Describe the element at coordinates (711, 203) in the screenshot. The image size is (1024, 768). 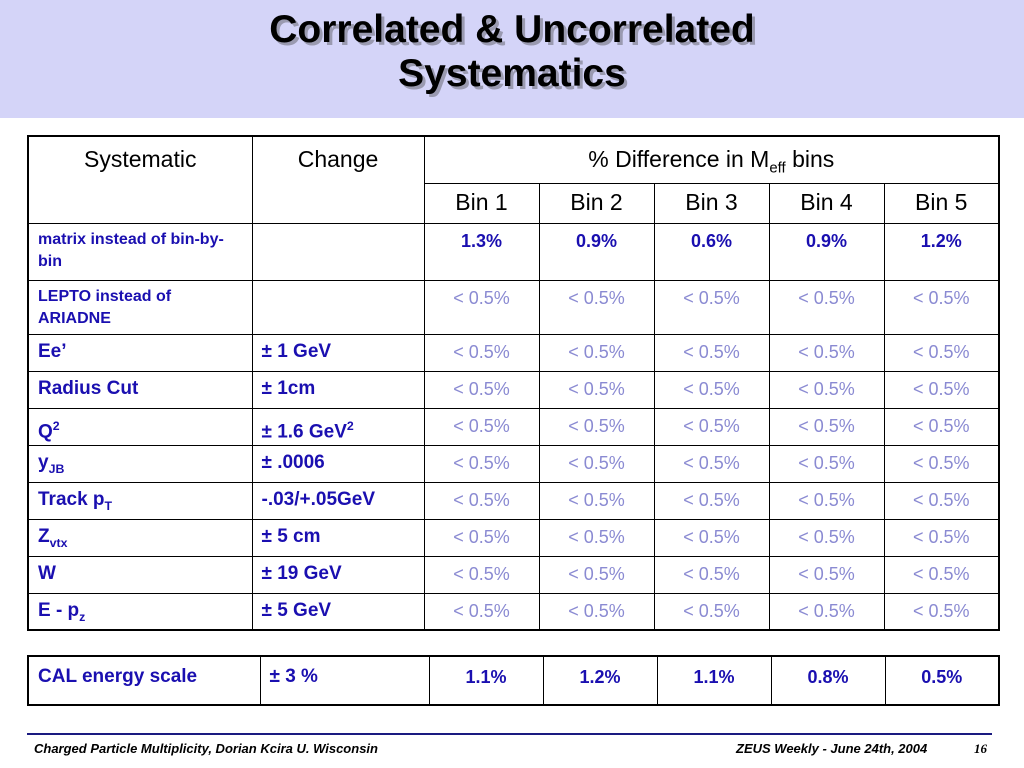
I see `header-bin-3: Bin 3` at that location.